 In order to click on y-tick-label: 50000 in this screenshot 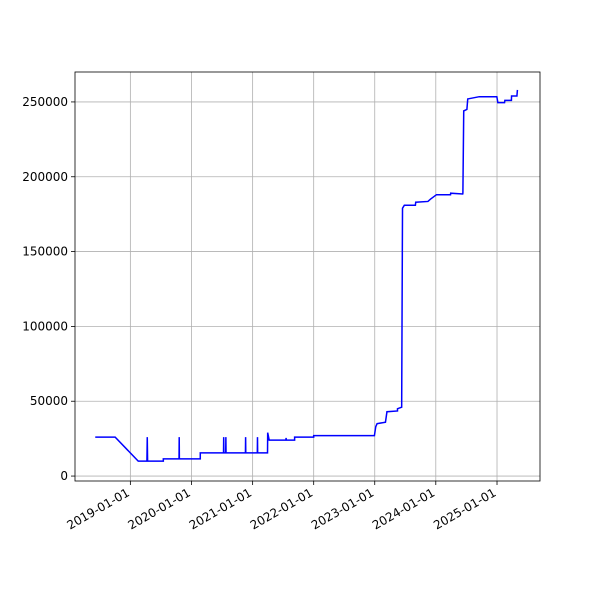, I will do `click(49, 401)`.